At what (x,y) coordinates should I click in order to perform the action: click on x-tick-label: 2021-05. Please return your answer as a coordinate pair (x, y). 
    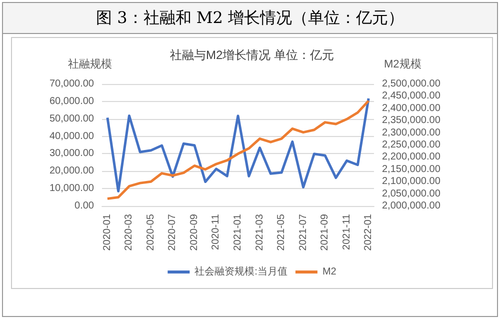
    Looking at the image, I should click on (282, 232).